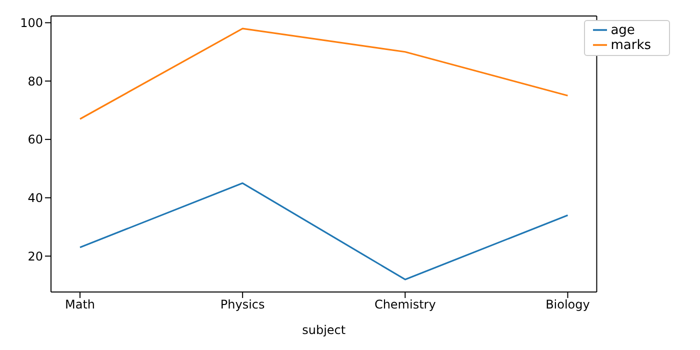 Image resolution: width=700 pixels, height=350 pixels. Describe the element at coordinates (31, 23) in the screenshot. I see `y-tick-label: 100` at that location.